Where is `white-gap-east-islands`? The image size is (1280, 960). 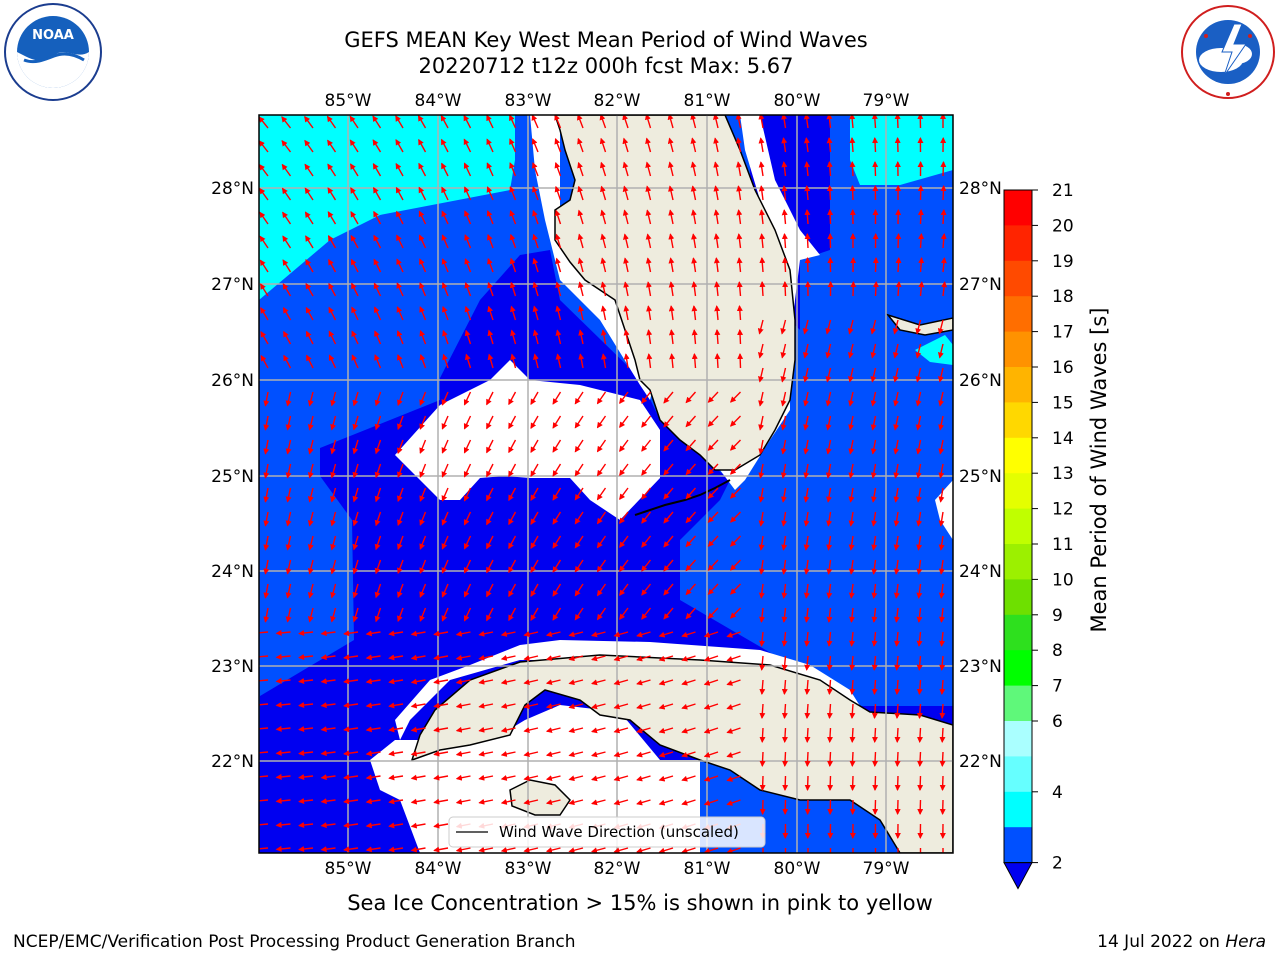
white-gap-east-islands is located at coordinates (944, 510).